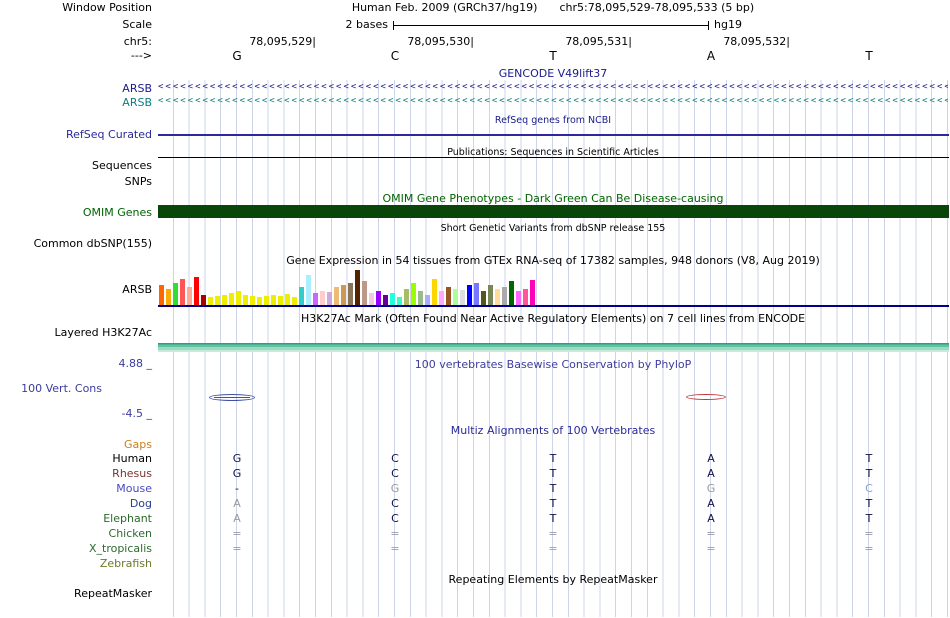 The width and height of the screenshot is (950, 618). What do you see at coordinates (61, 388) in the screenshot?
I see `phylop-label: 100 Vert. Cons` at bounding box center [61, 388].